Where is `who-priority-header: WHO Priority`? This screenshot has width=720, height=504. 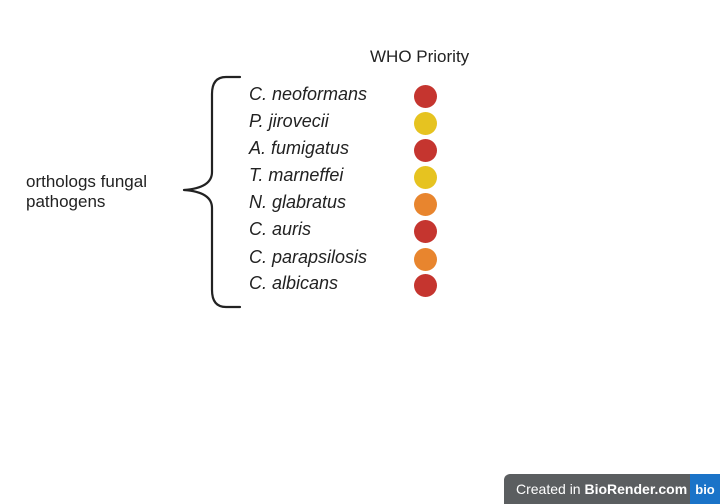
who-priority-header: WHO Priority is located at coordinates (420, 56).